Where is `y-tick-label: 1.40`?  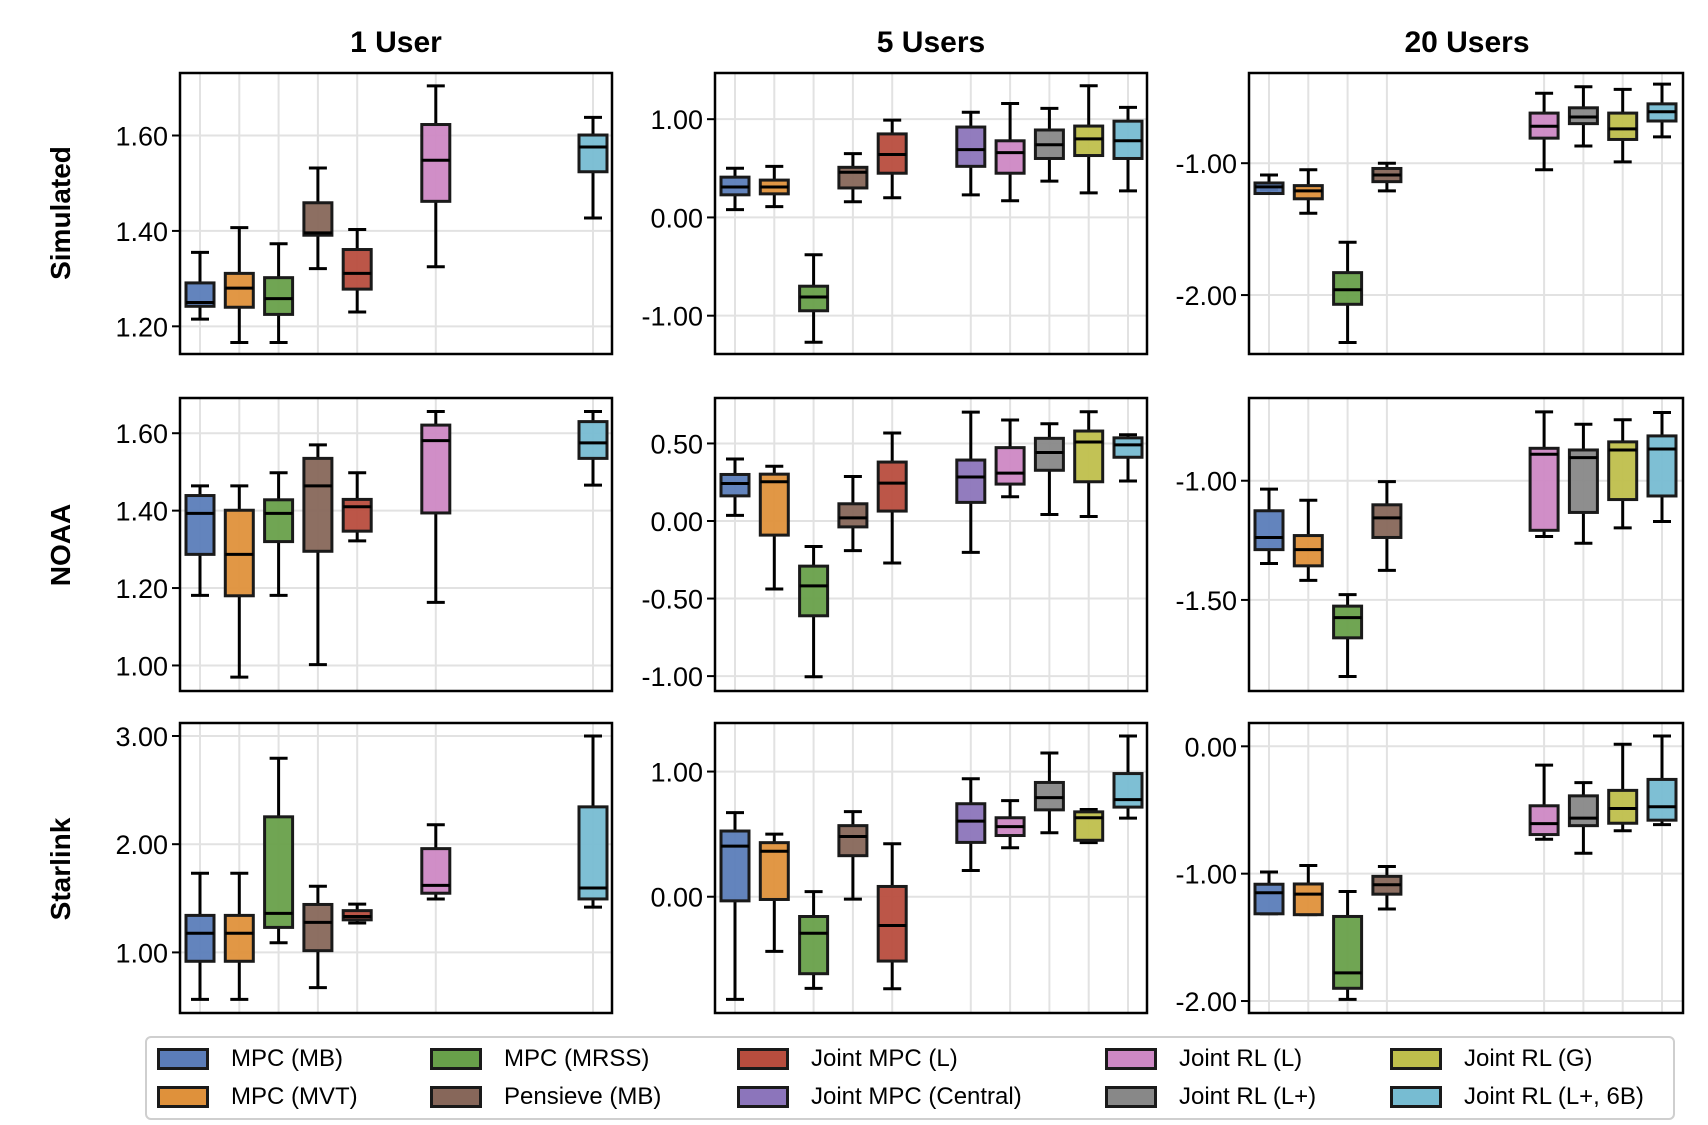
y-tick-label: 1.40 is located at coordinates (141, 512).